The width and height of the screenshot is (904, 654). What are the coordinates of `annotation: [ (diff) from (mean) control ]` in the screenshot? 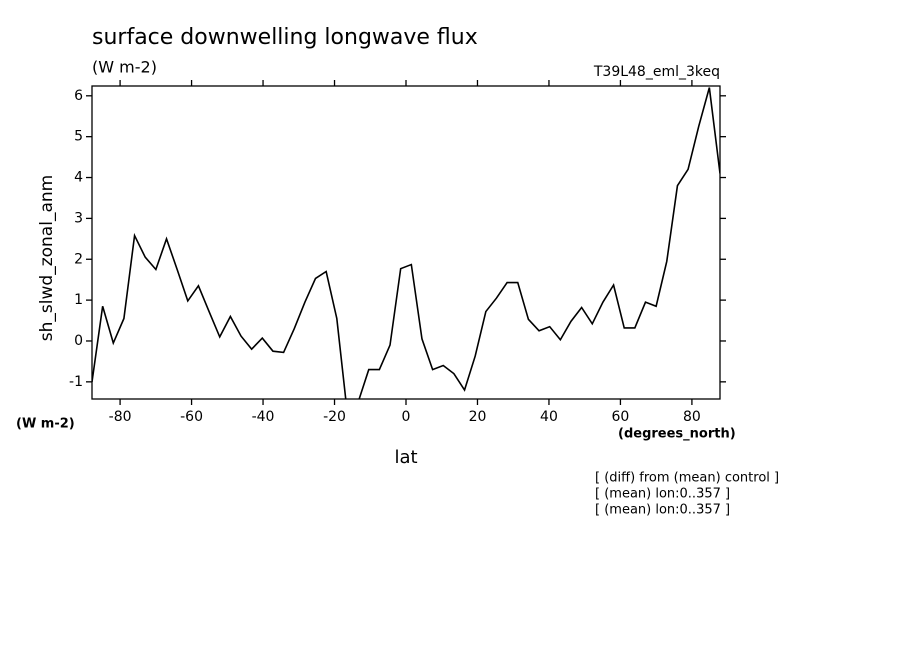 It's located at (687, 478).